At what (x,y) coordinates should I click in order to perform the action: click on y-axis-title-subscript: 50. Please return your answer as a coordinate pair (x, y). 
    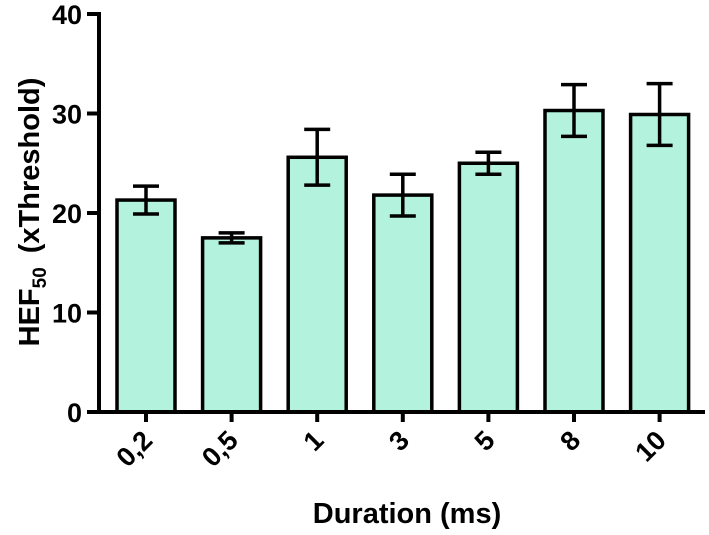
    Looking at the image, I should click on (40, 277).